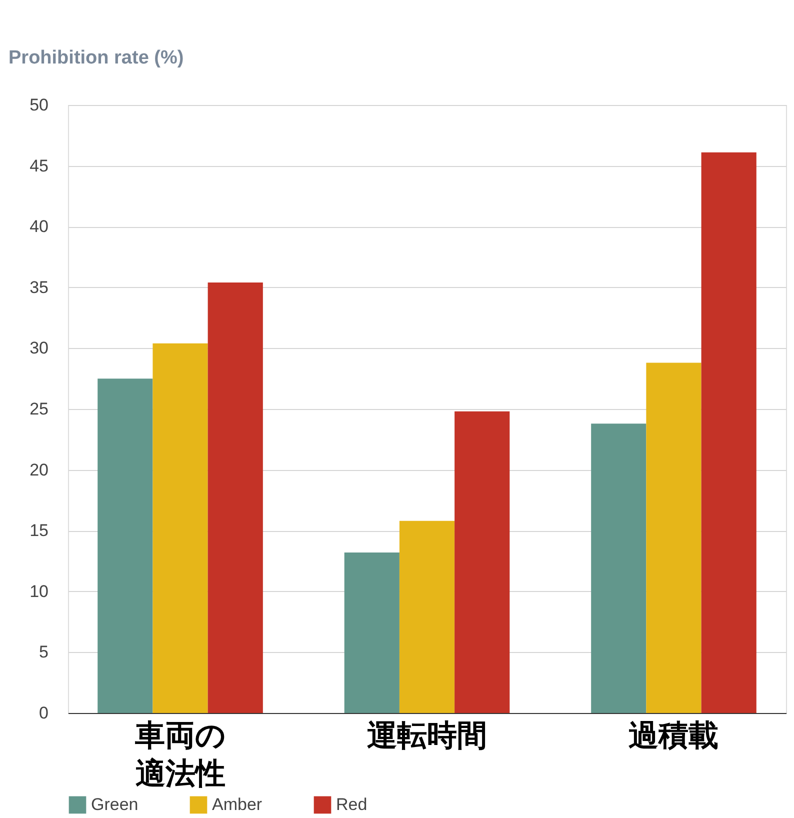 The width and height of the screenshot is (794, 818). I want to click on y-tick-label: 30, so click(39, 348).